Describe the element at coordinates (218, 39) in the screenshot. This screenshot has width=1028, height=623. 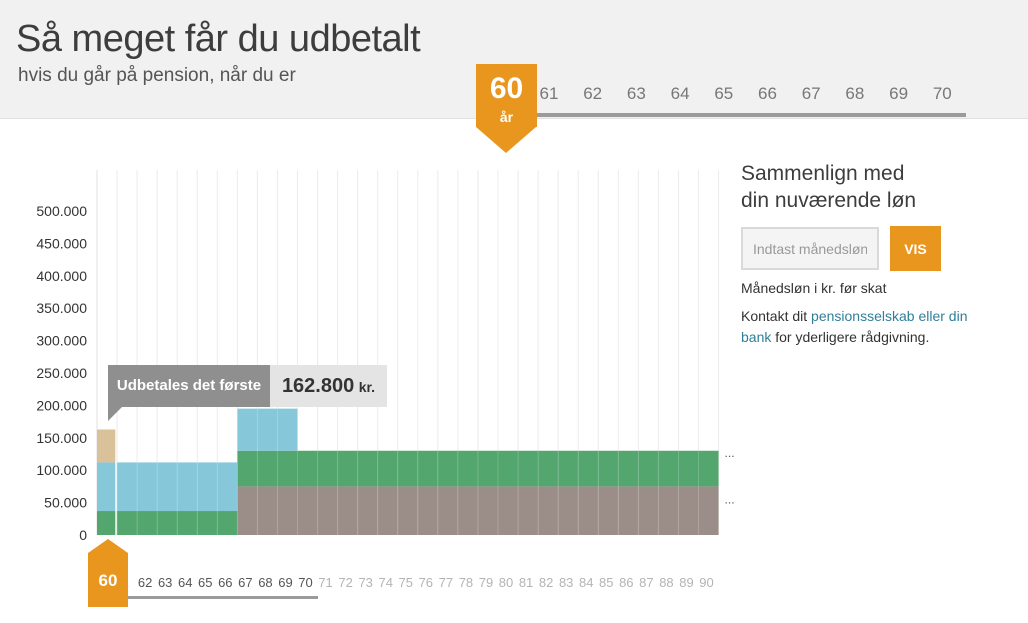
I see `page-title: Så meget får du udbetalt` at that location.